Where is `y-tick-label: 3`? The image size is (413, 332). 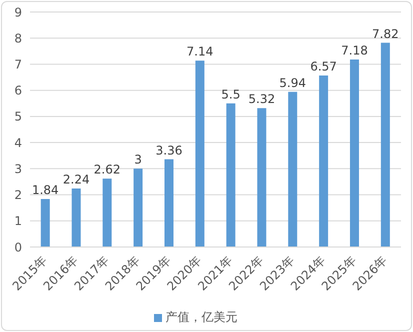 y-tick-label: 3 is located at coordinates (18, 169).